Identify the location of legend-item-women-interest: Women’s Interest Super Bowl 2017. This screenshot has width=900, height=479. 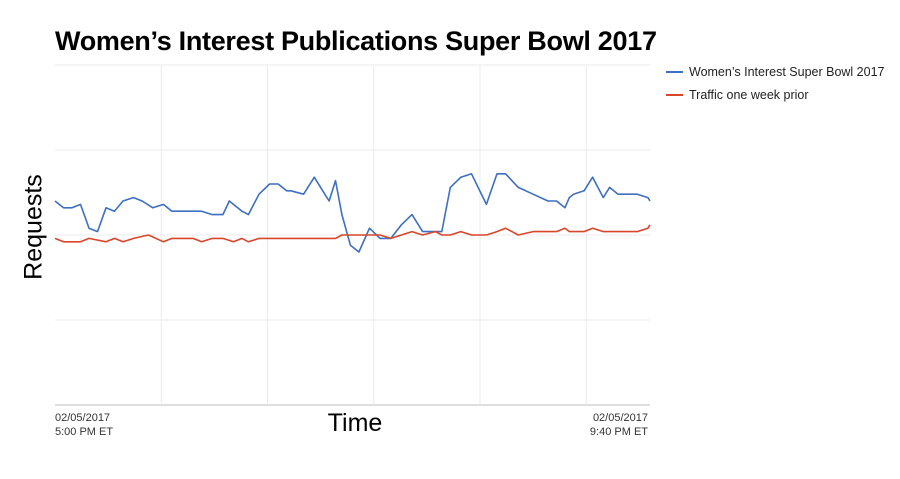
(775, 72).